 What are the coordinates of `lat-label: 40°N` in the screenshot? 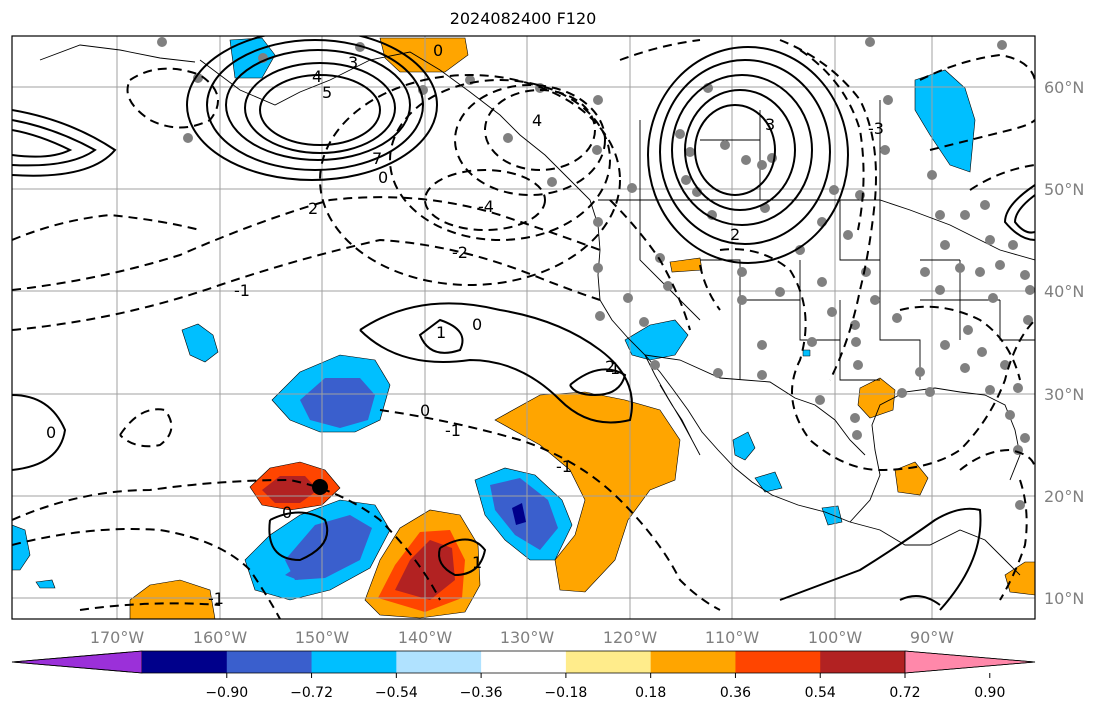 It's located at (1064, 291).